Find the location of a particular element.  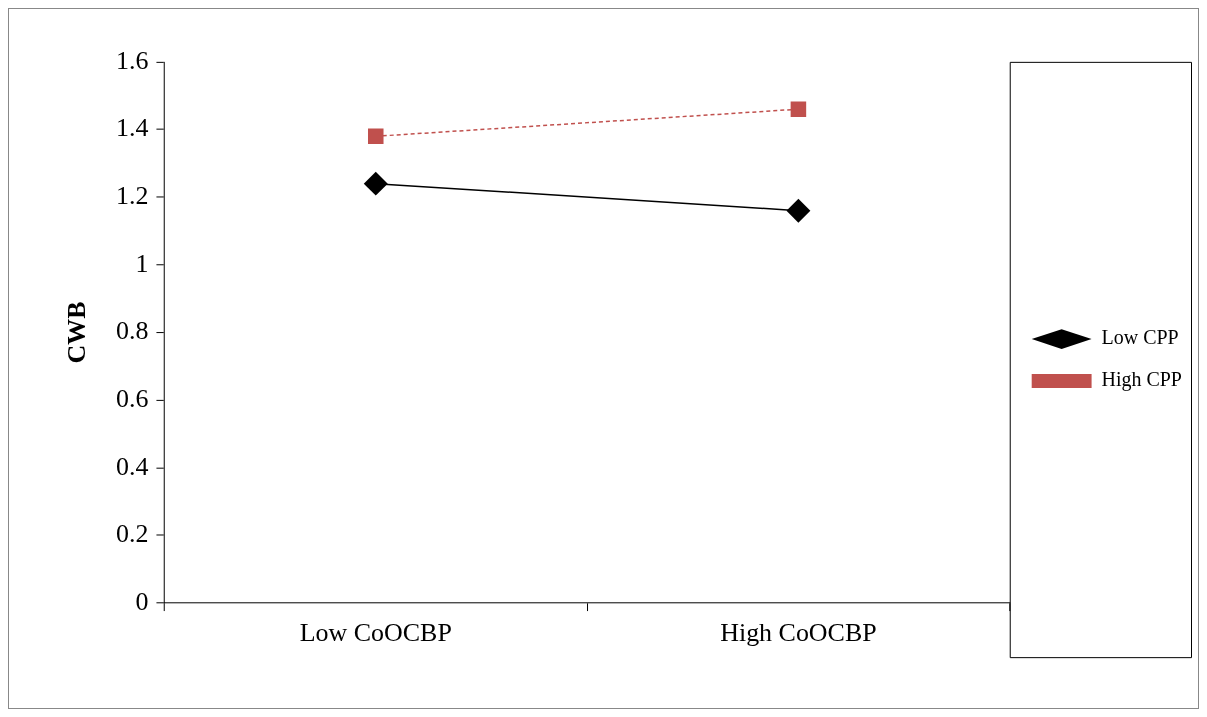

y-tick-label: 1.4 is located at coordinates (132, 128).